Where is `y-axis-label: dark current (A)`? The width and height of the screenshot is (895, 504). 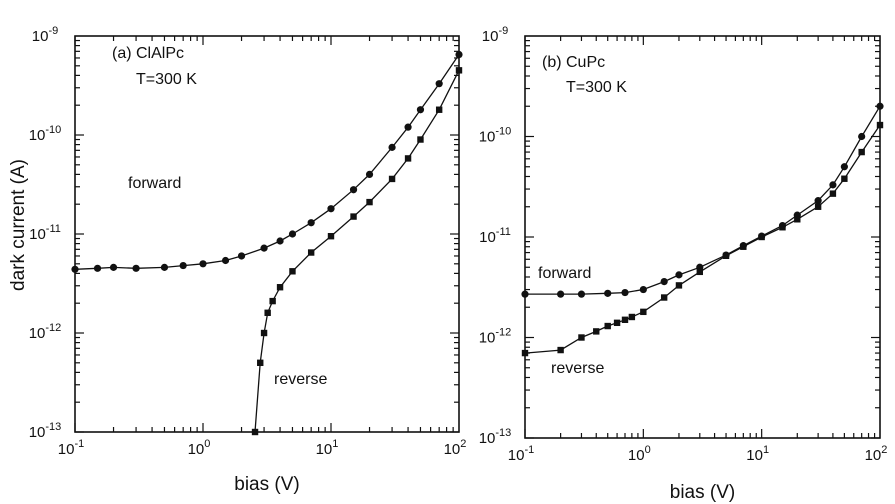 y-axis-label: dark current (A) is located at coordinates (18, 225).